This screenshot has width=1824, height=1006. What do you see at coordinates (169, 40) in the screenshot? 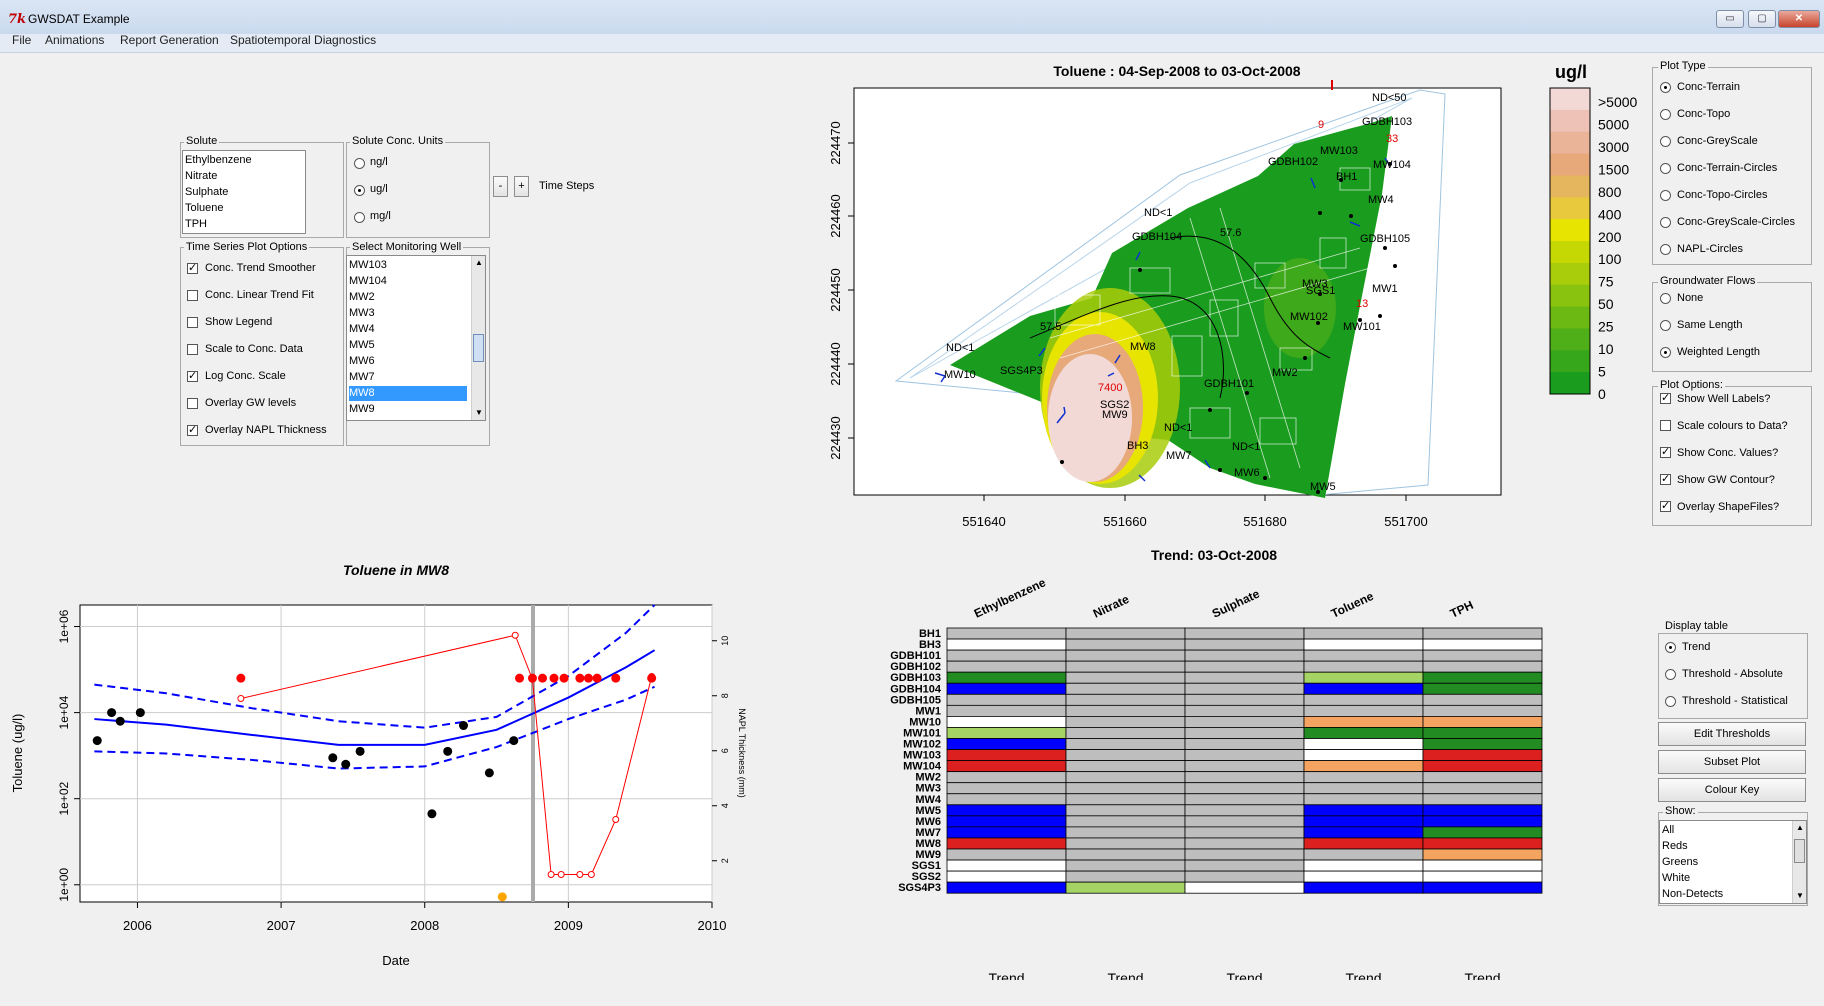
I see `menu-report-generation: Report Generation` at bounding box center [169, 40].